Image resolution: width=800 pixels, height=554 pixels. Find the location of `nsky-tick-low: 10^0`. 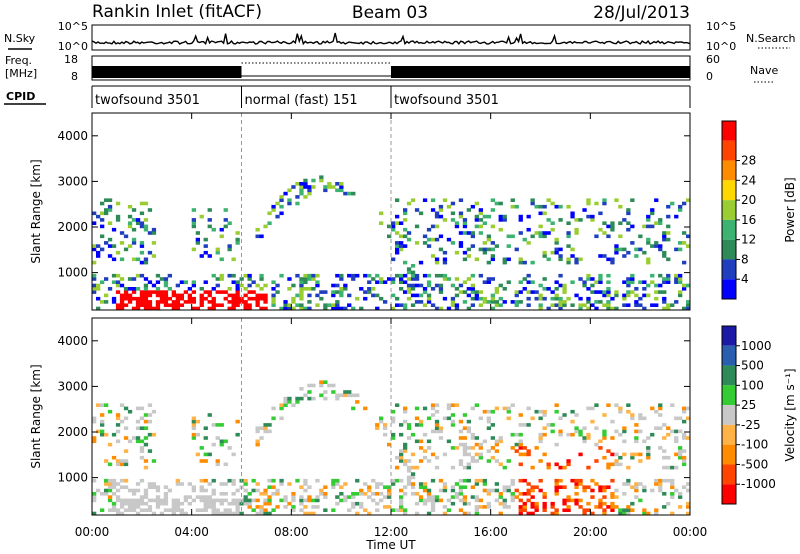

nsky-tick-low: 10^0 is located at coordinates (73, 46).